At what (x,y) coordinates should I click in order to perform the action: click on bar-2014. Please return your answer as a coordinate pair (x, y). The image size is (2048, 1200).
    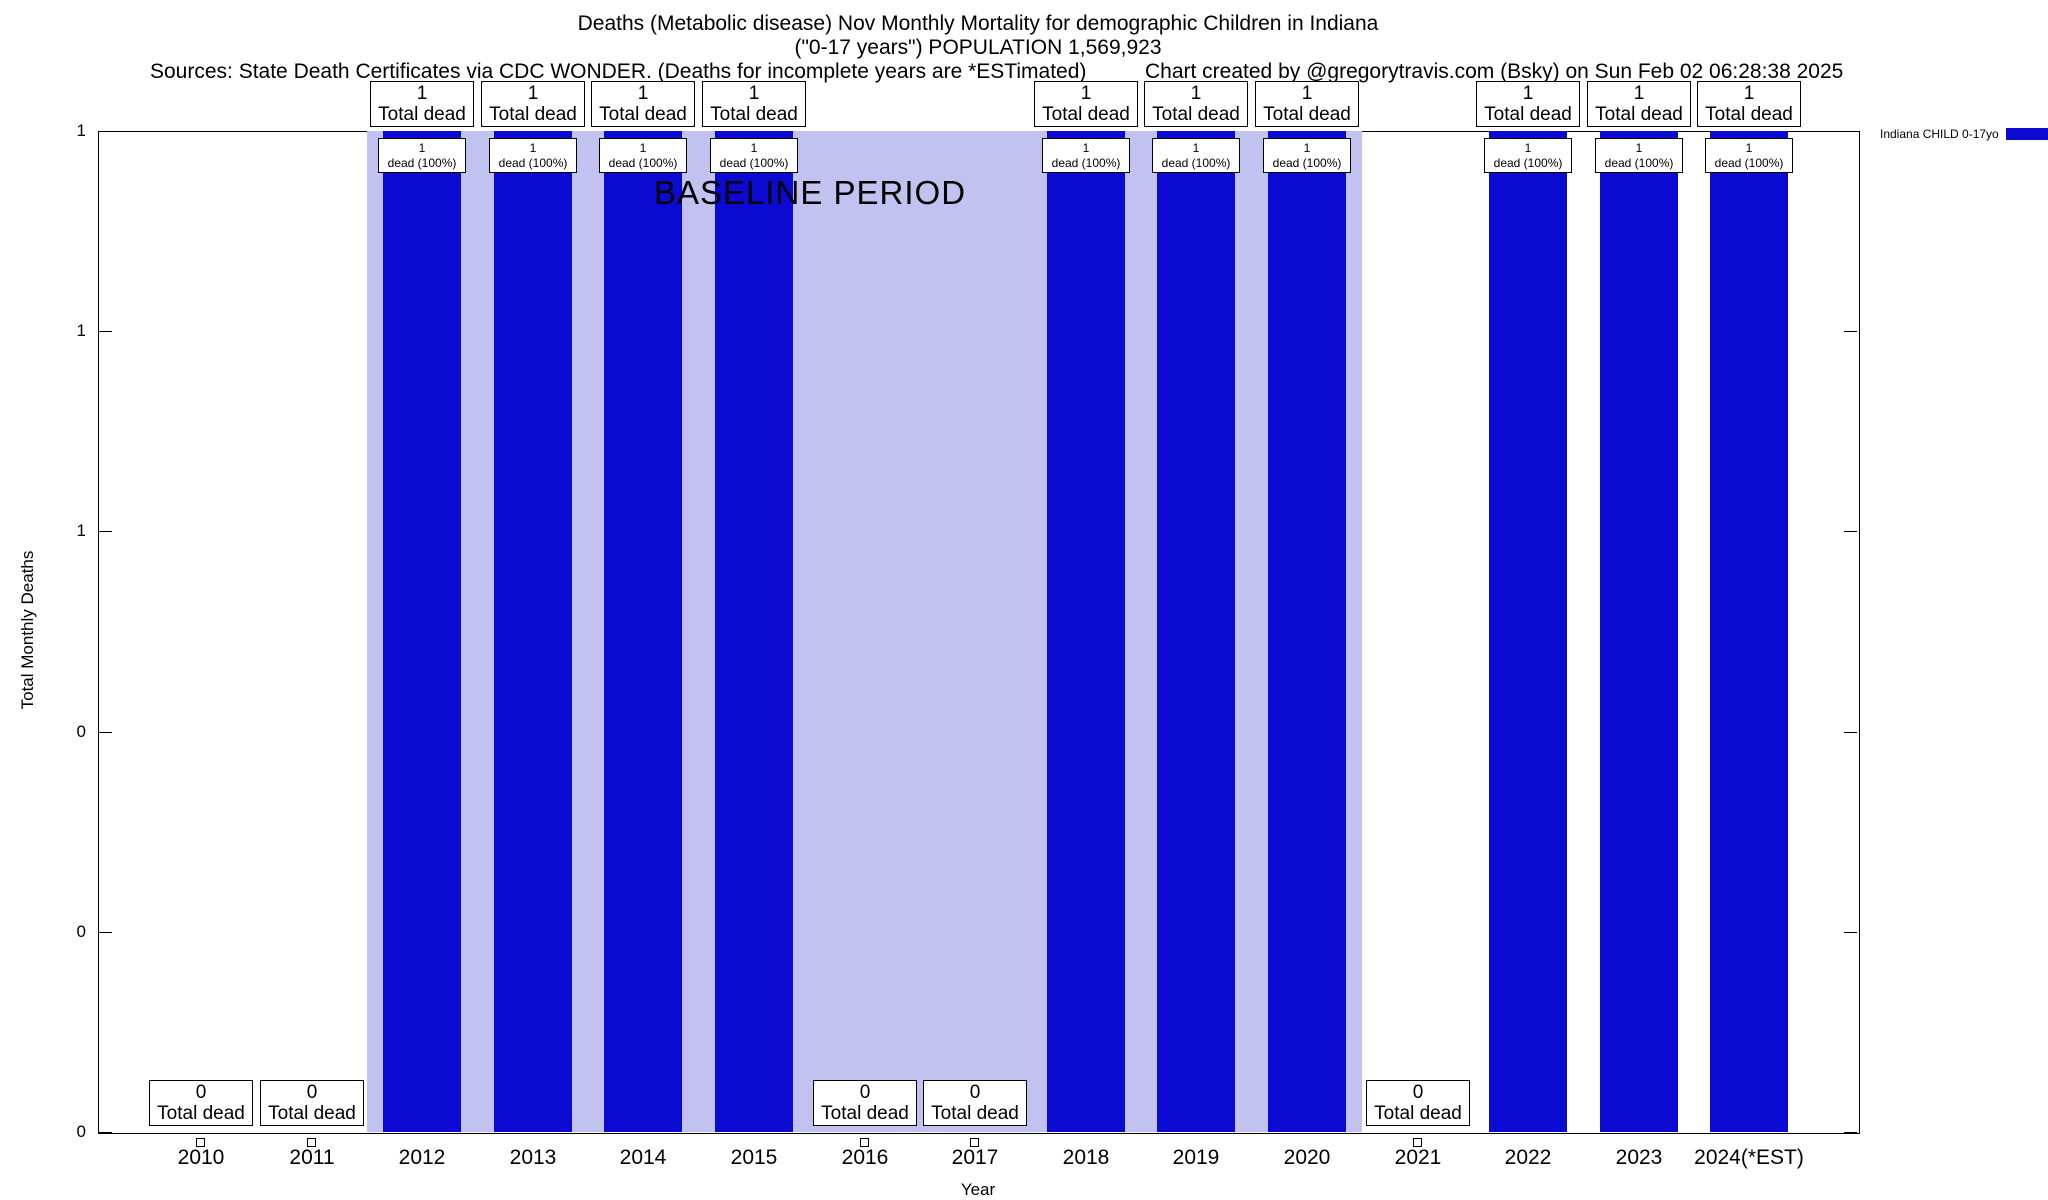
    Looking at the image, I should click on (643, 631).